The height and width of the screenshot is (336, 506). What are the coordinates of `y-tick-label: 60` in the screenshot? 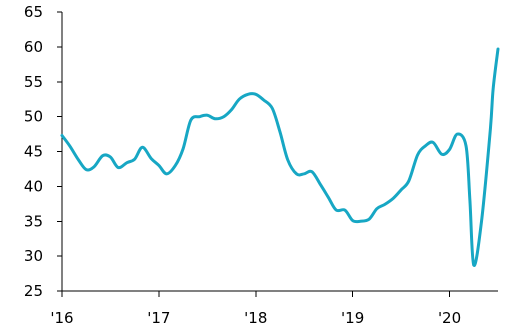 It's located at (33, 47).